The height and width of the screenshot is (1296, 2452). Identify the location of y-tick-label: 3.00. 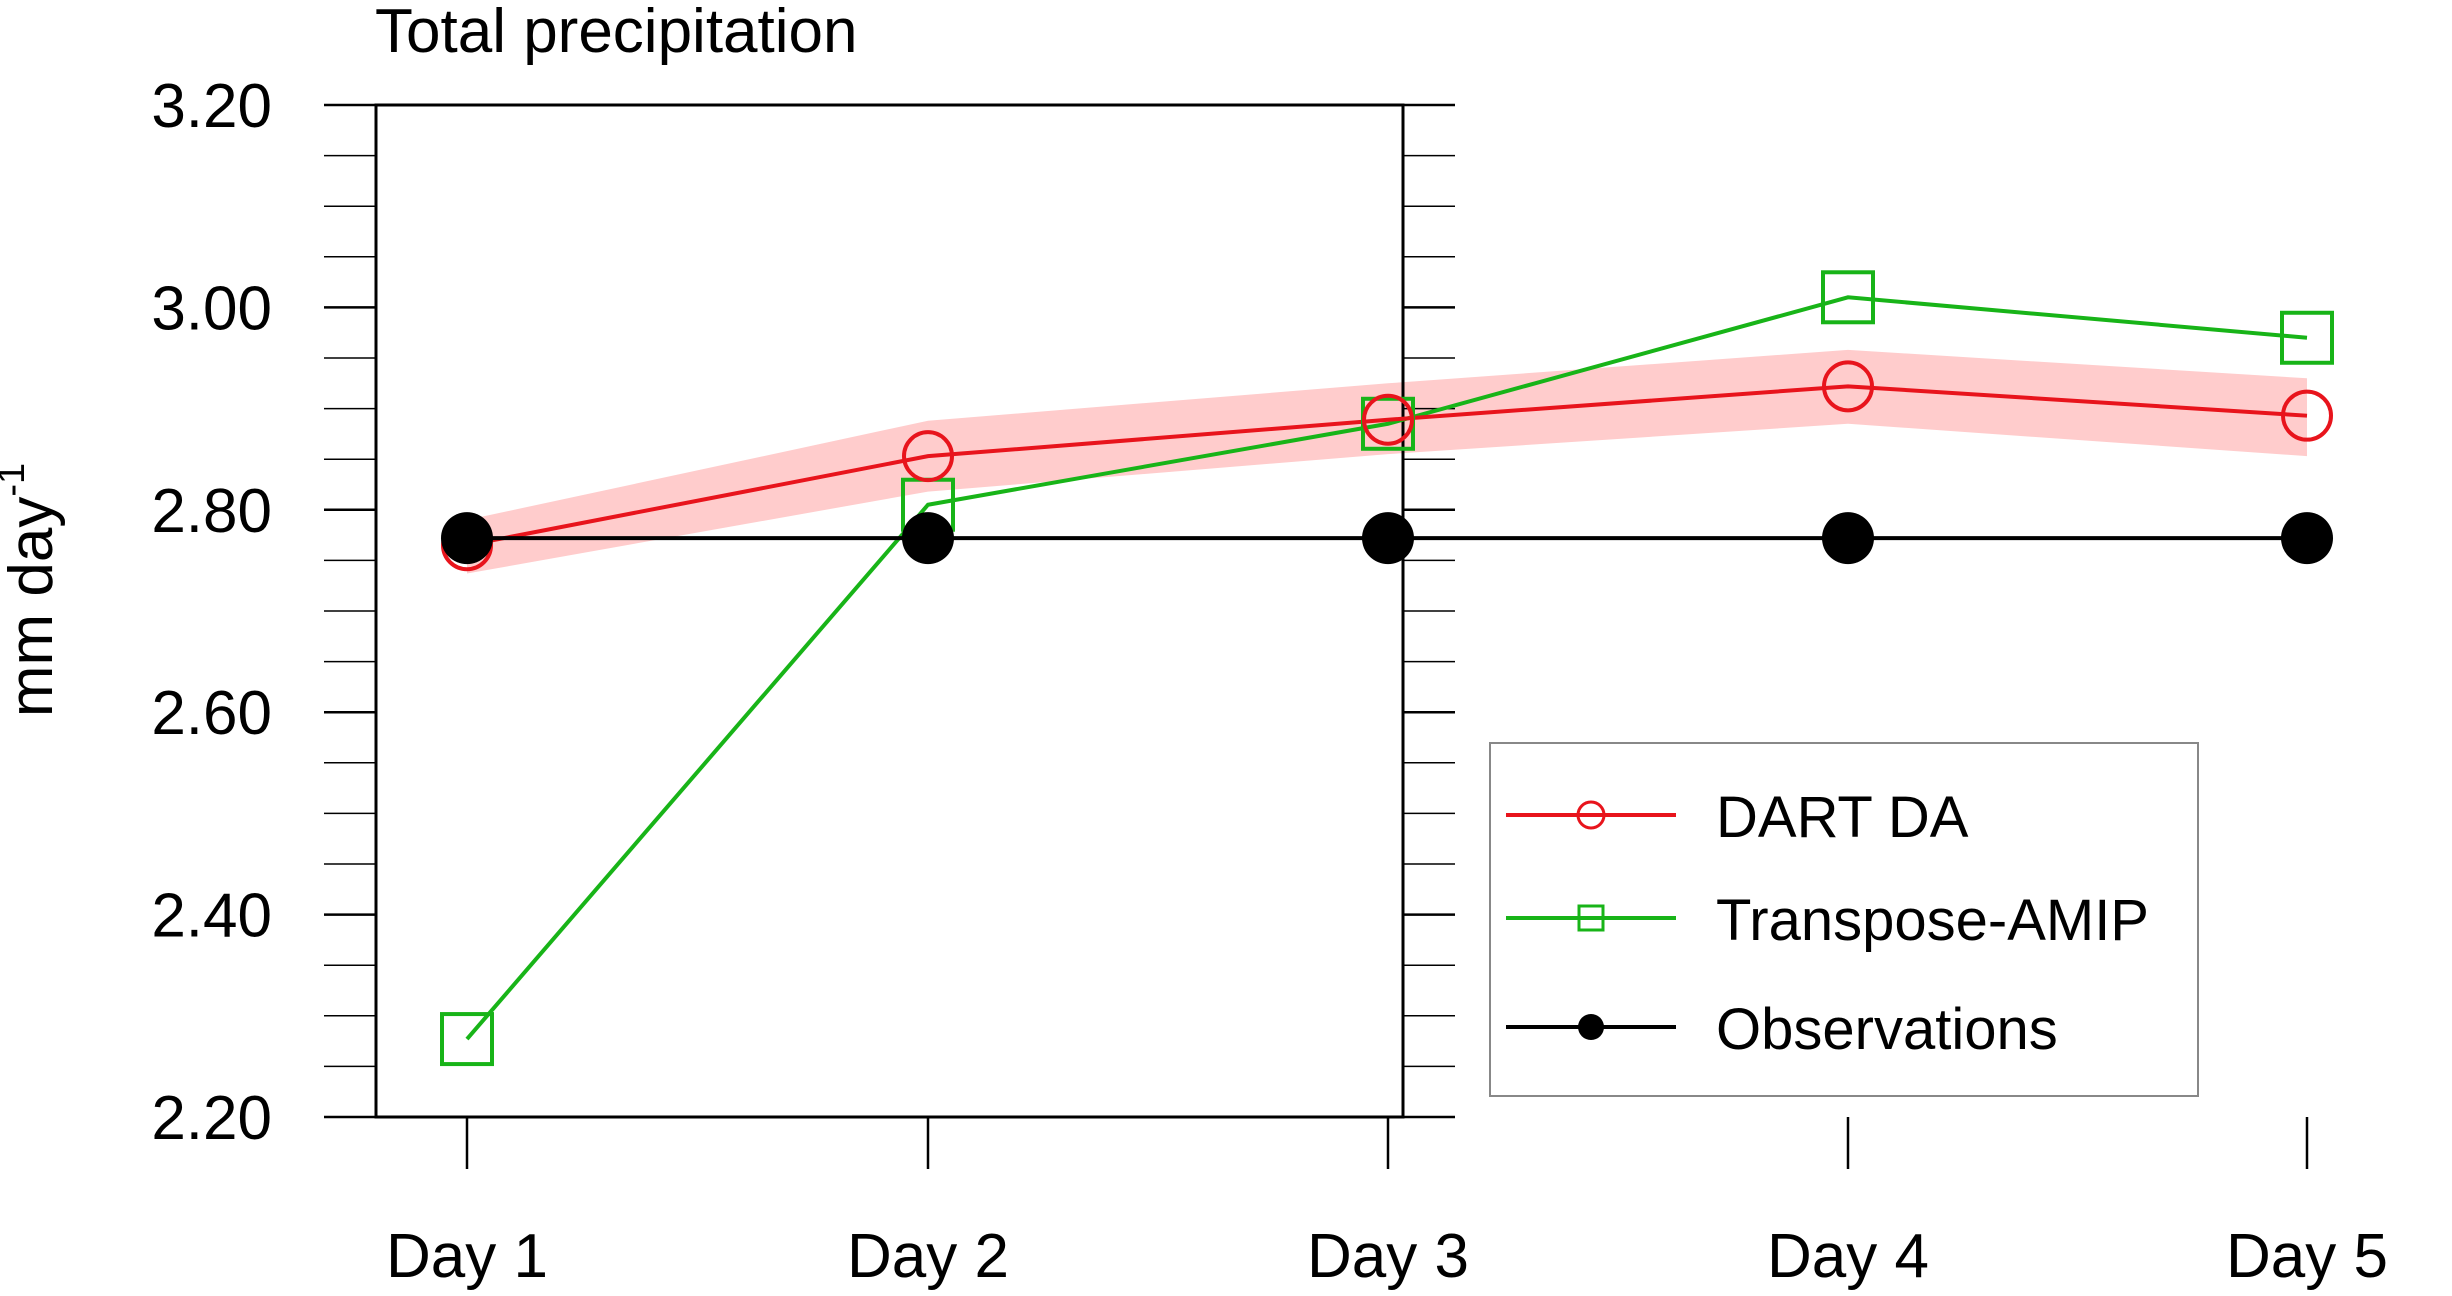
(211, 308).